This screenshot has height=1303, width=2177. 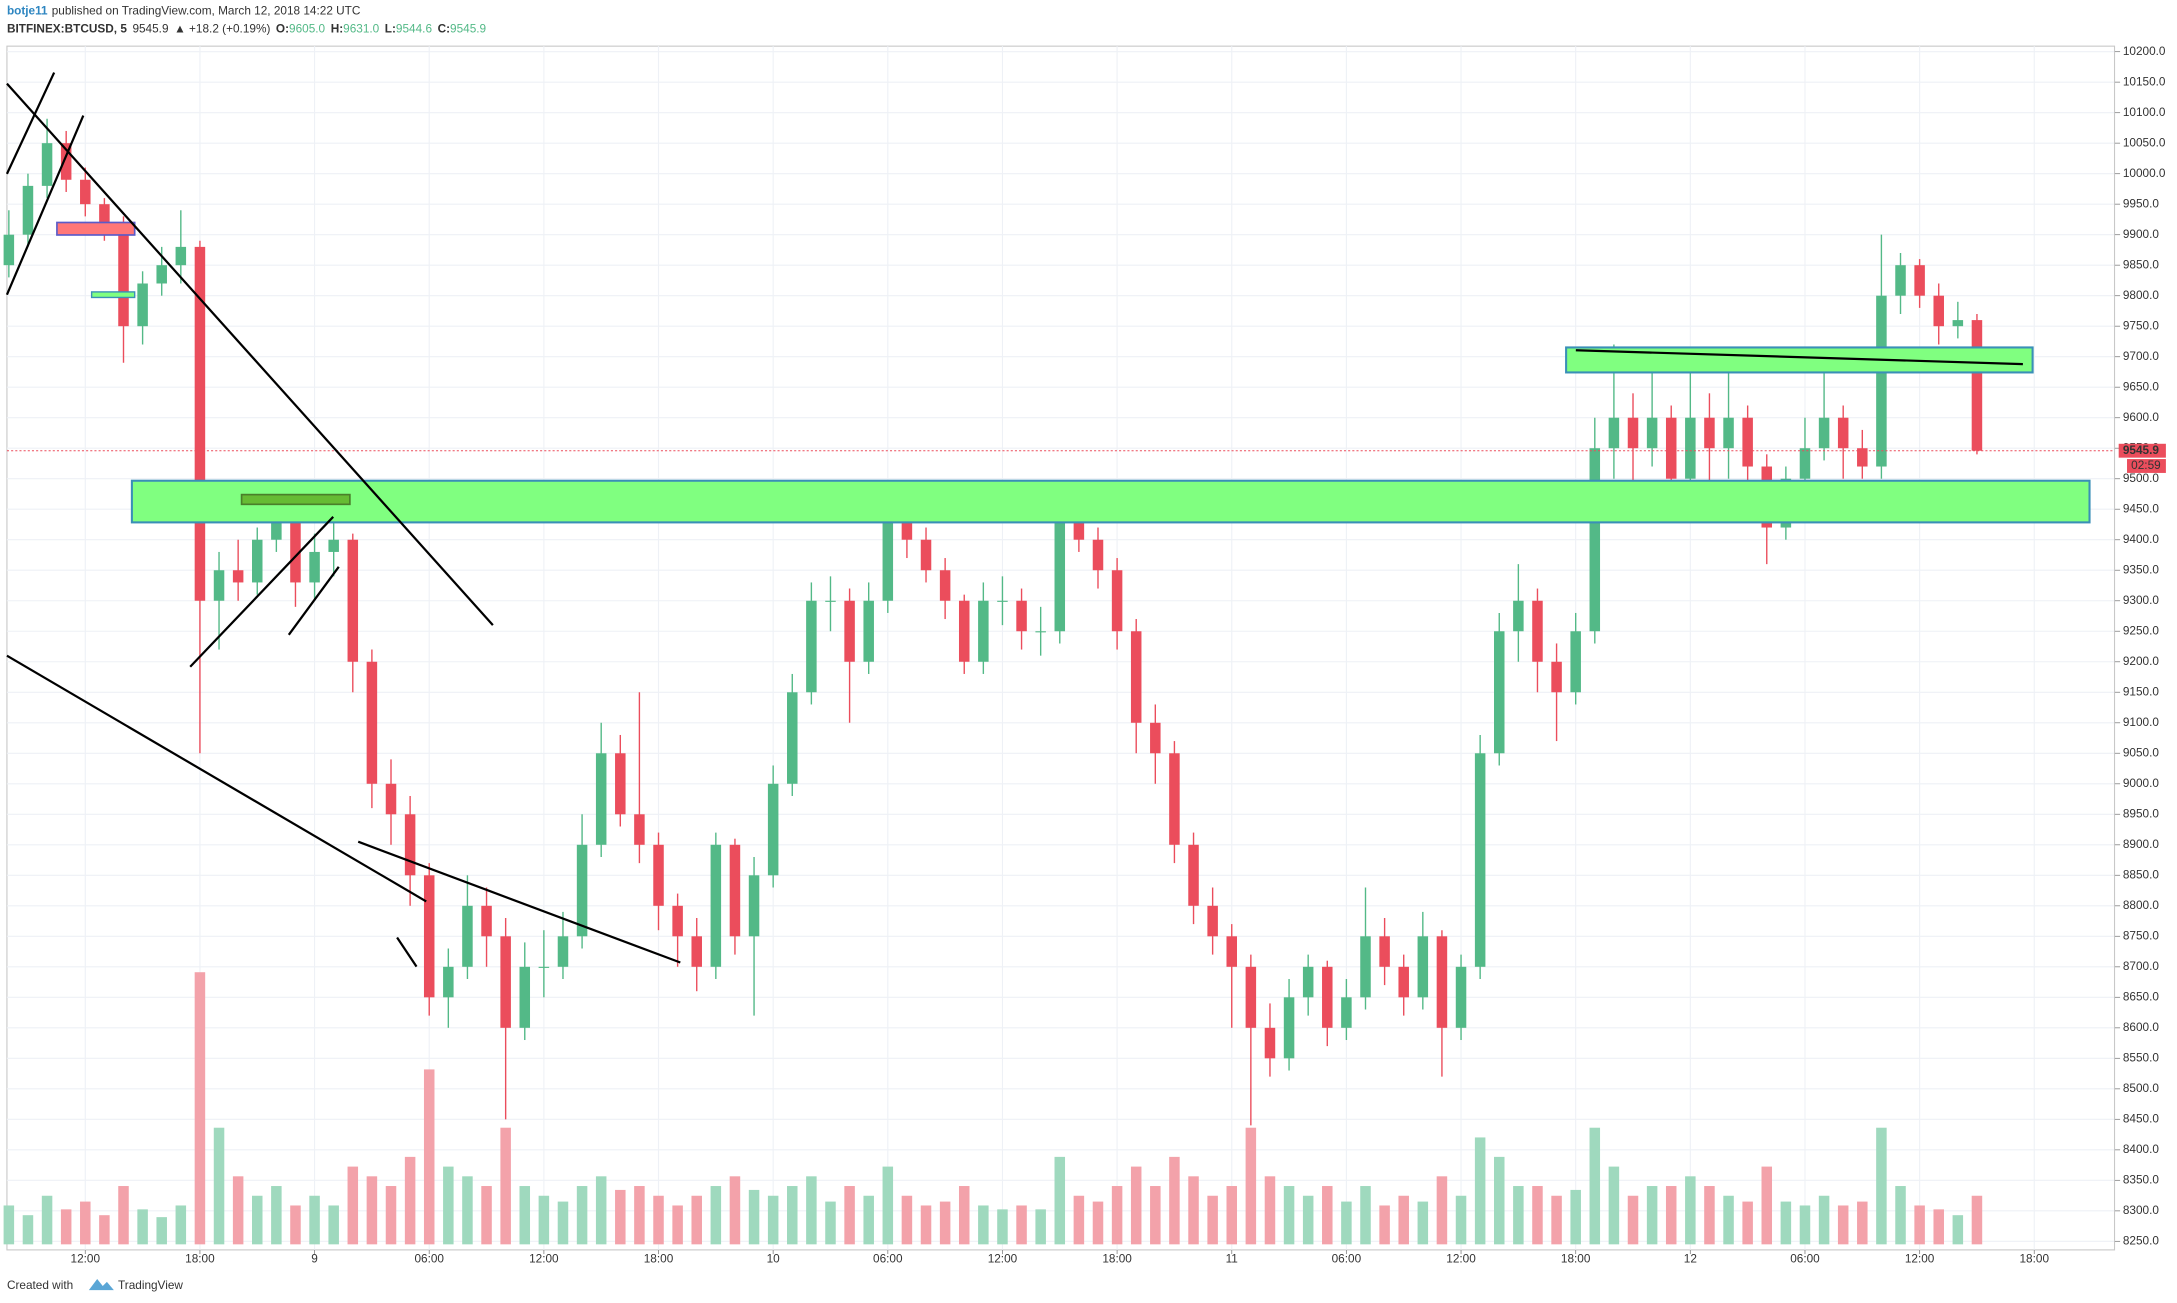 I want to click on y-tick-label: 9800.0, so click(x=2141, y=295).